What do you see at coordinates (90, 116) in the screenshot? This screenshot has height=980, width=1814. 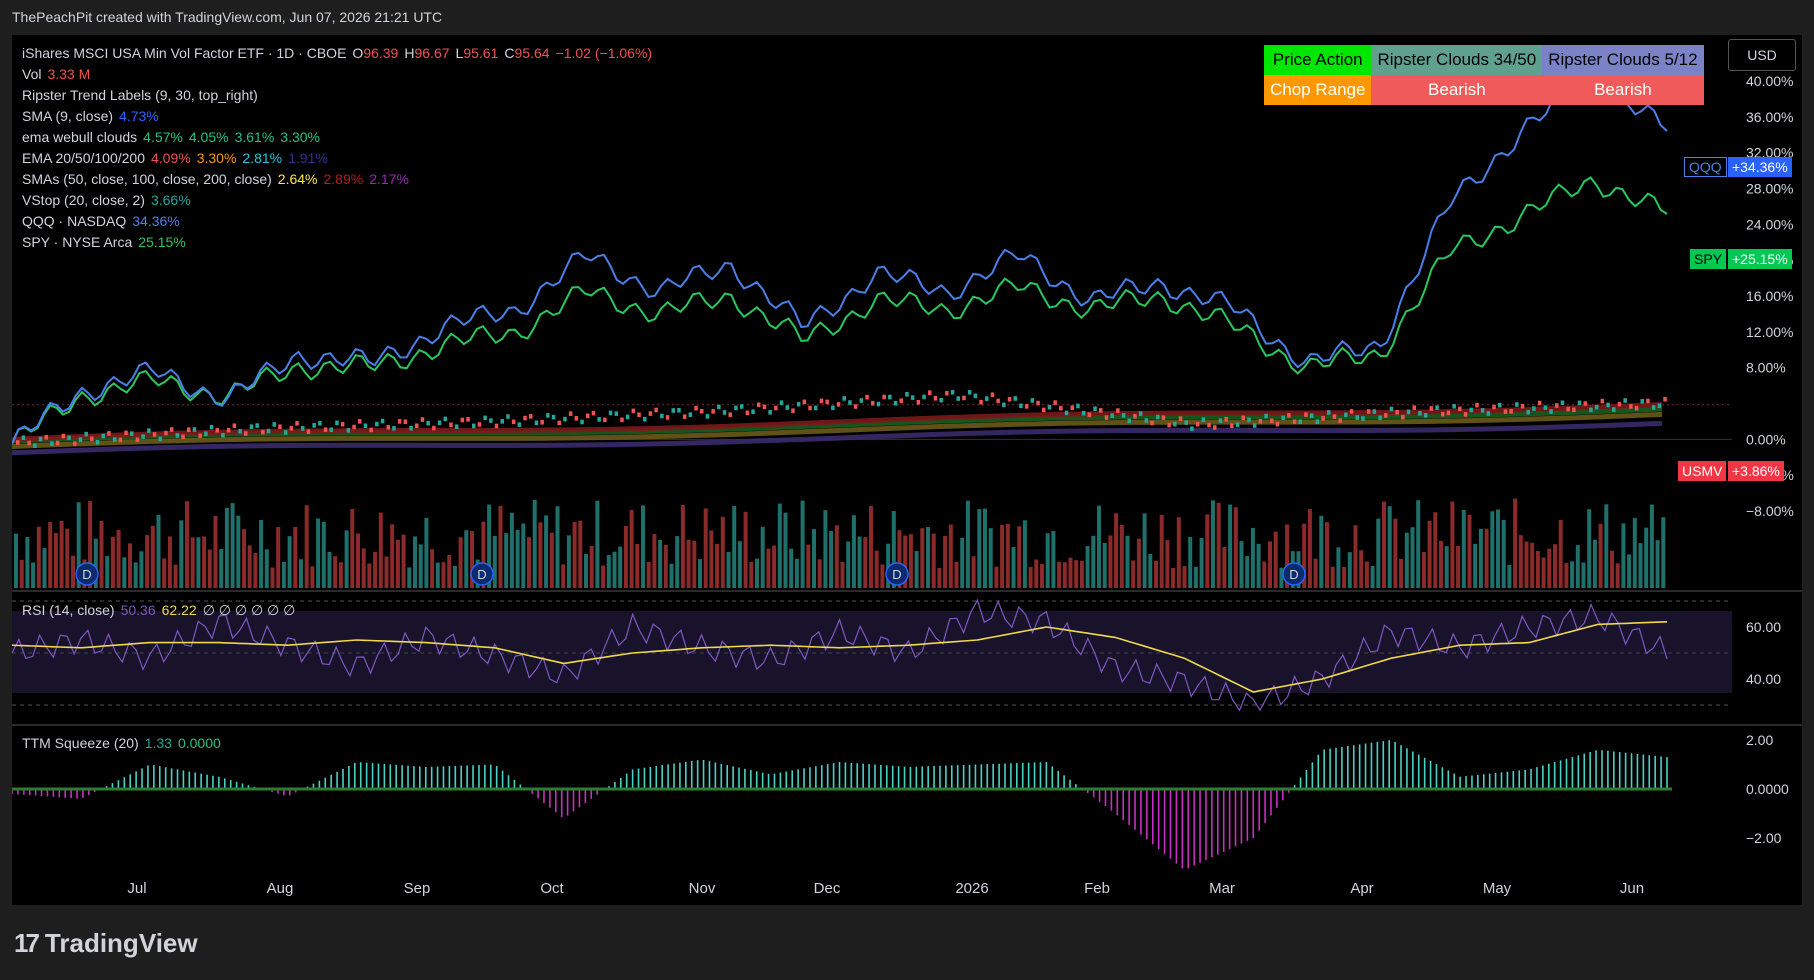 I see `legend-sma9-row: SMA (9, close) 4.73%` at bounding box center [90, 116].